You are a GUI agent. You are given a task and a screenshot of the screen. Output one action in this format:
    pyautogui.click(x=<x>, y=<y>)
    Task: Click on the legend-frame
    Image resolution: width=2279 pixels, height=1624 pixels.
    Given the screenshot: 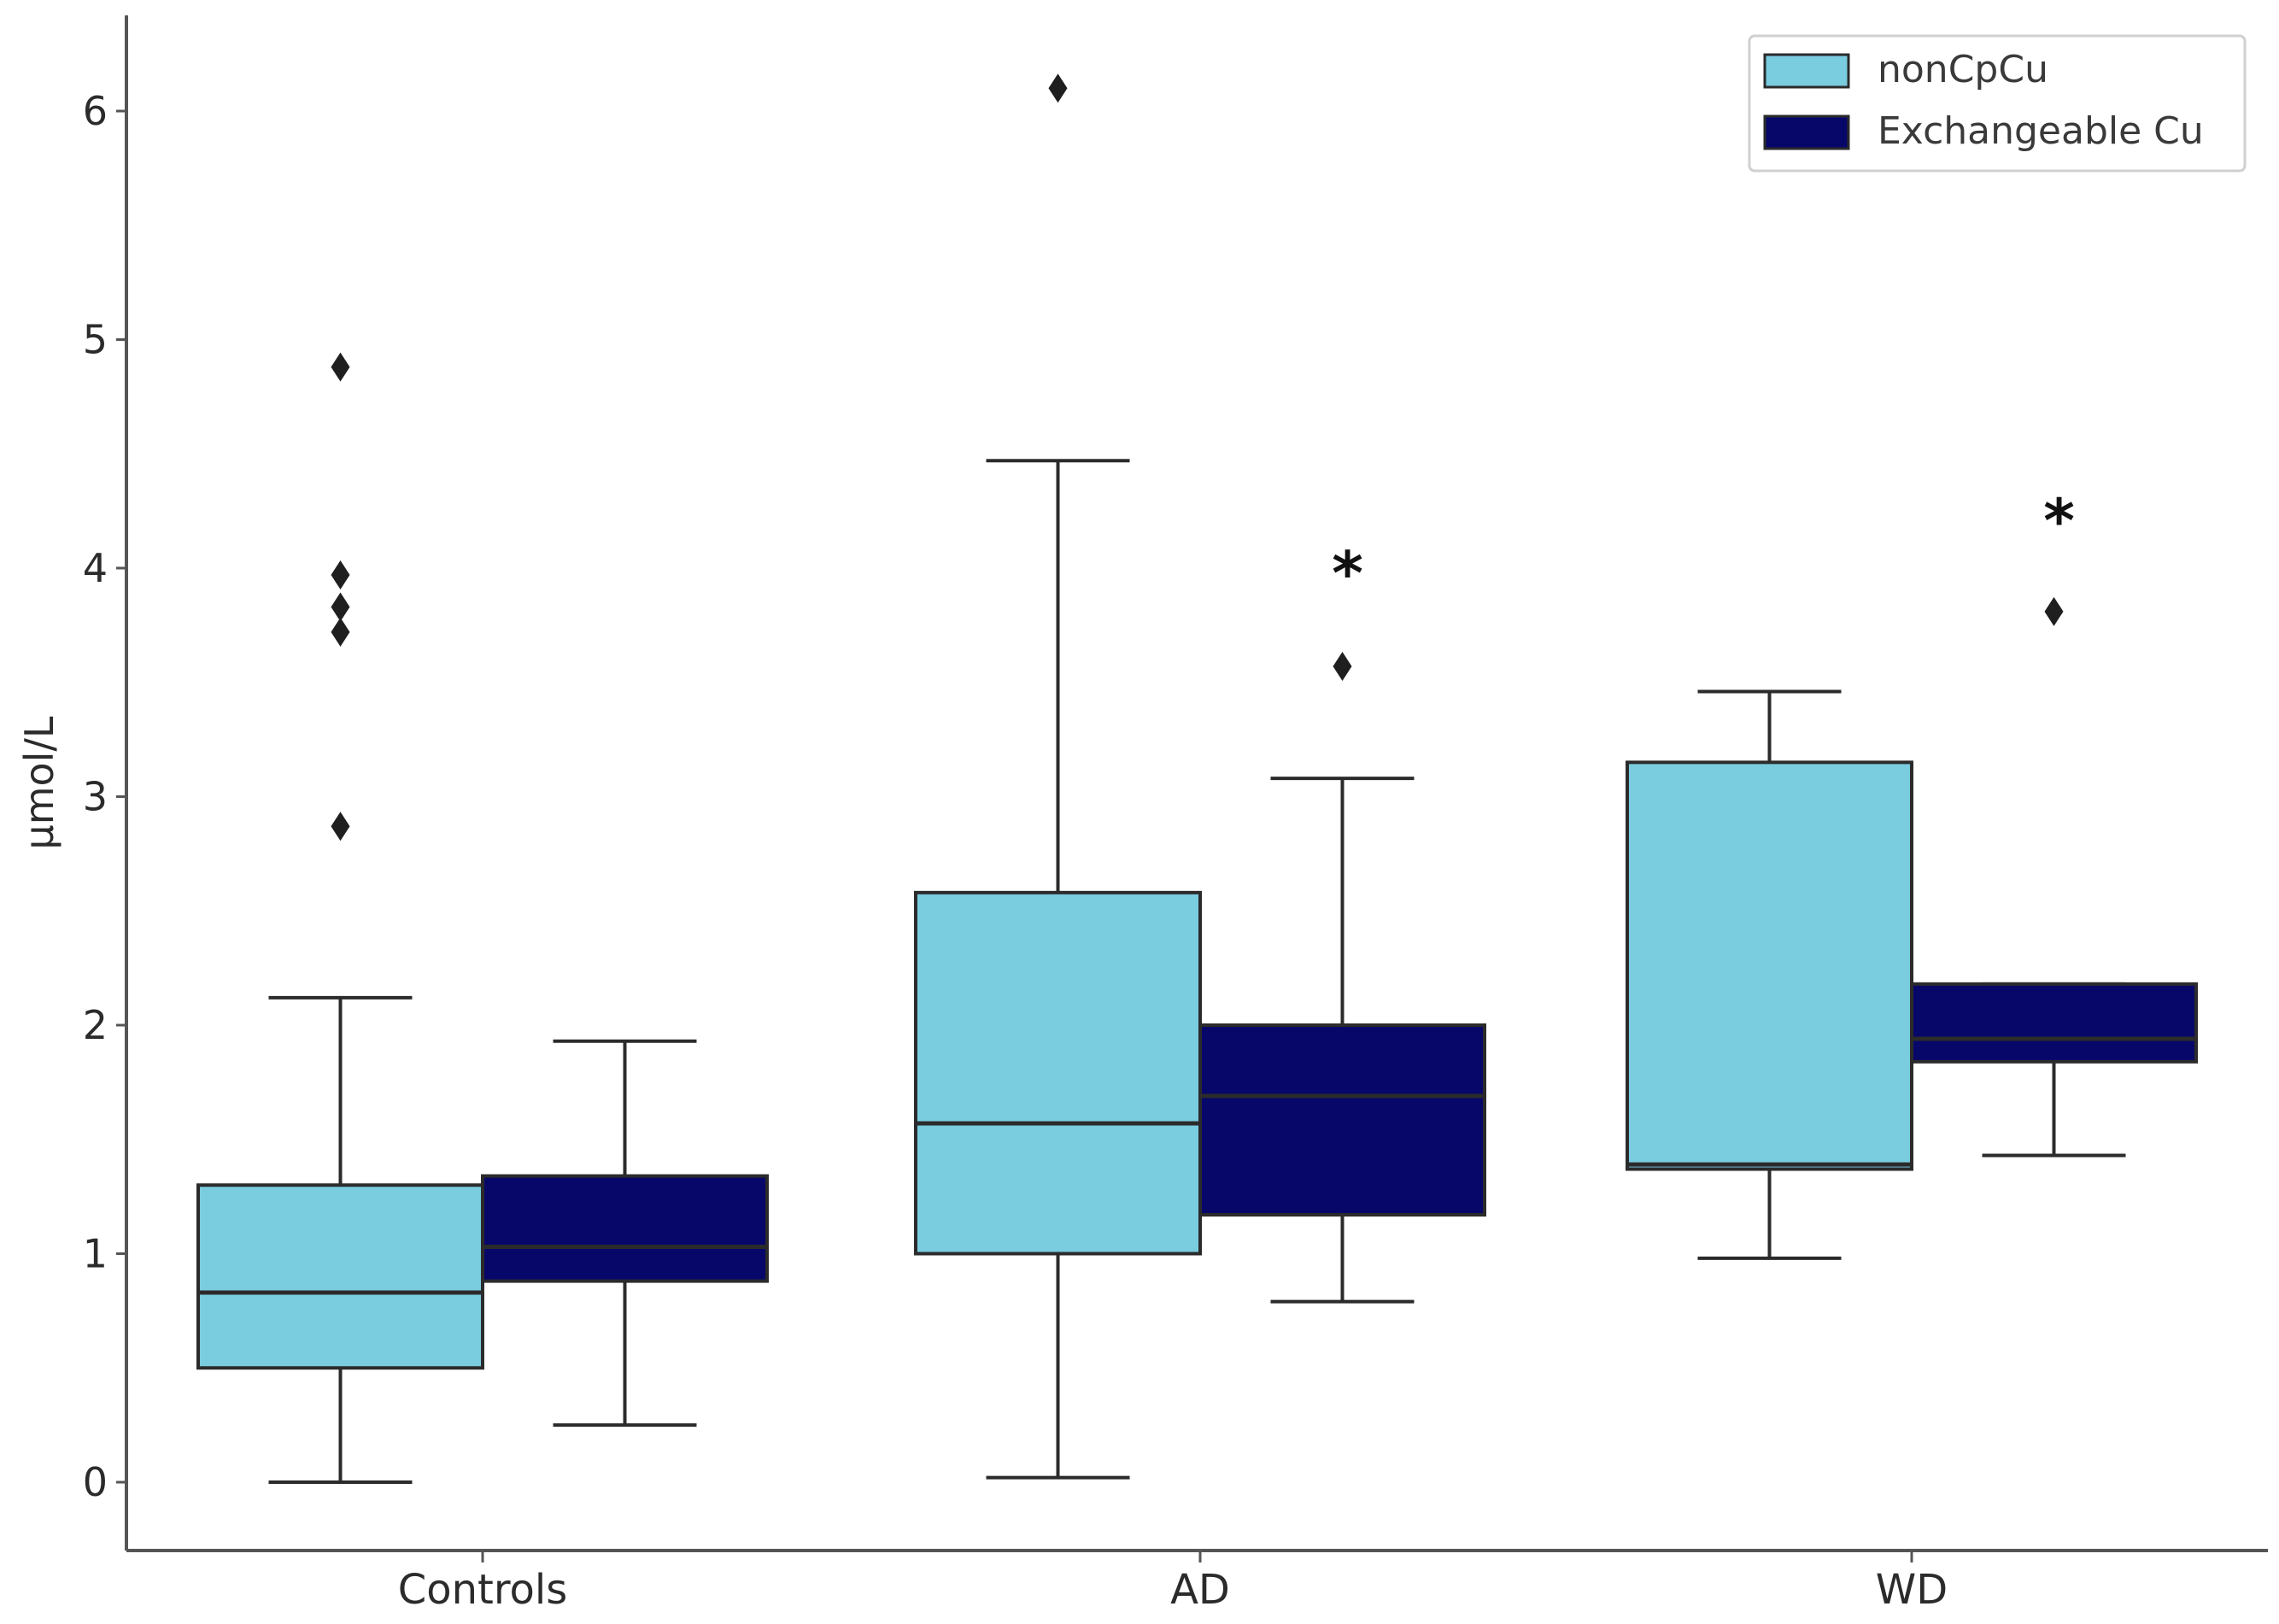 What is the action you would take?
    pyautogui.click(x=1997, y=103)
    